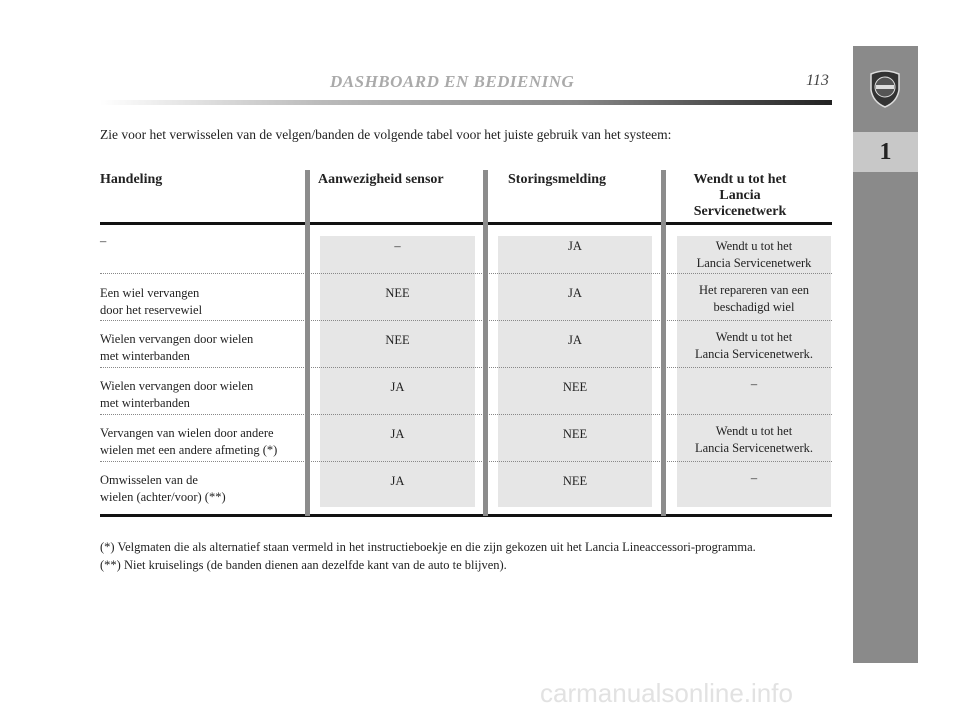 The width and height of the screenshot is (960, 709). I want to click on sensor-cell: –, so click(397, 246).